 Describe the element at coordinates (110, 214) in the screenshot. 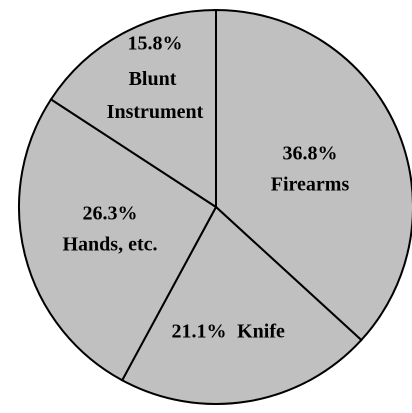

I see `slice-percent: 26.3%` at that location.